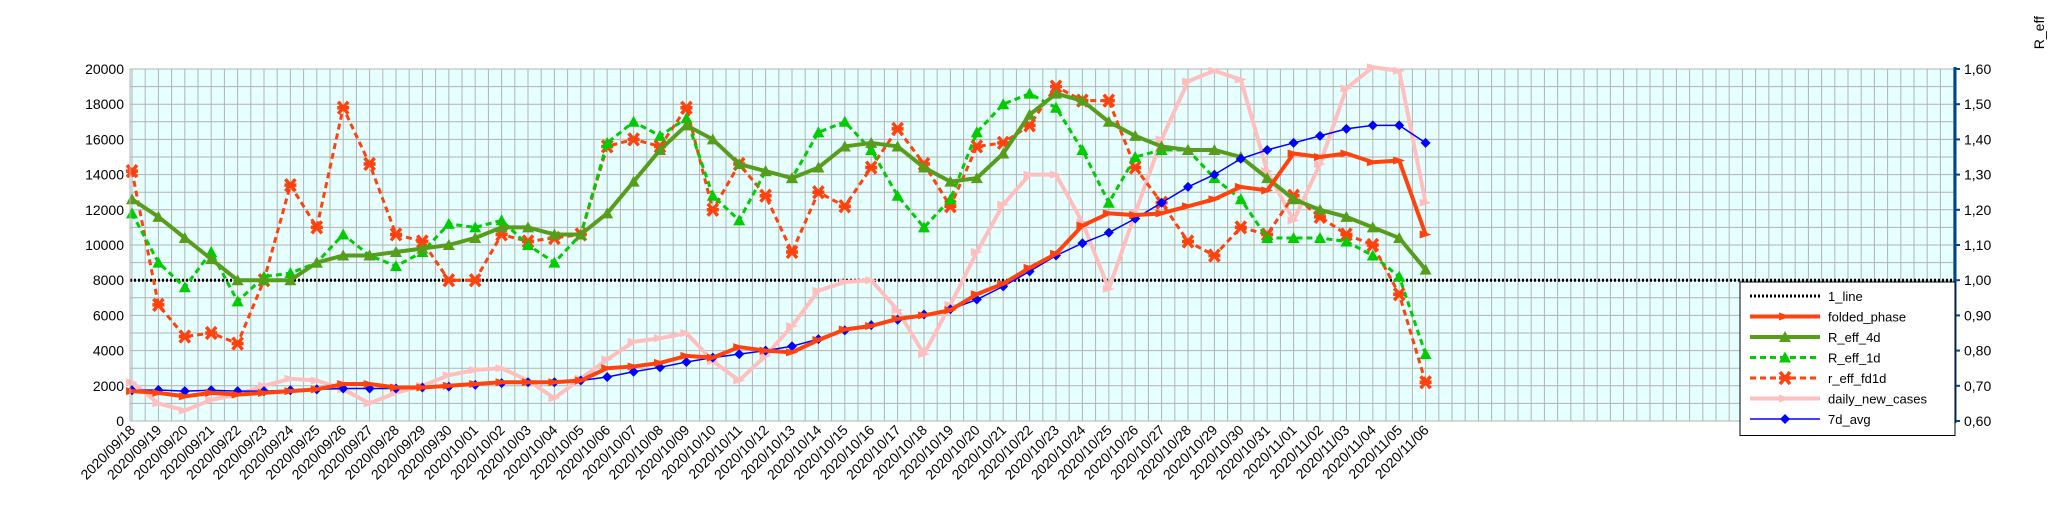 Image resolution: width=2048 pixels, height=527 pixels. I want to click on legend-entry: R_eff_4d, so click(1815, 337).